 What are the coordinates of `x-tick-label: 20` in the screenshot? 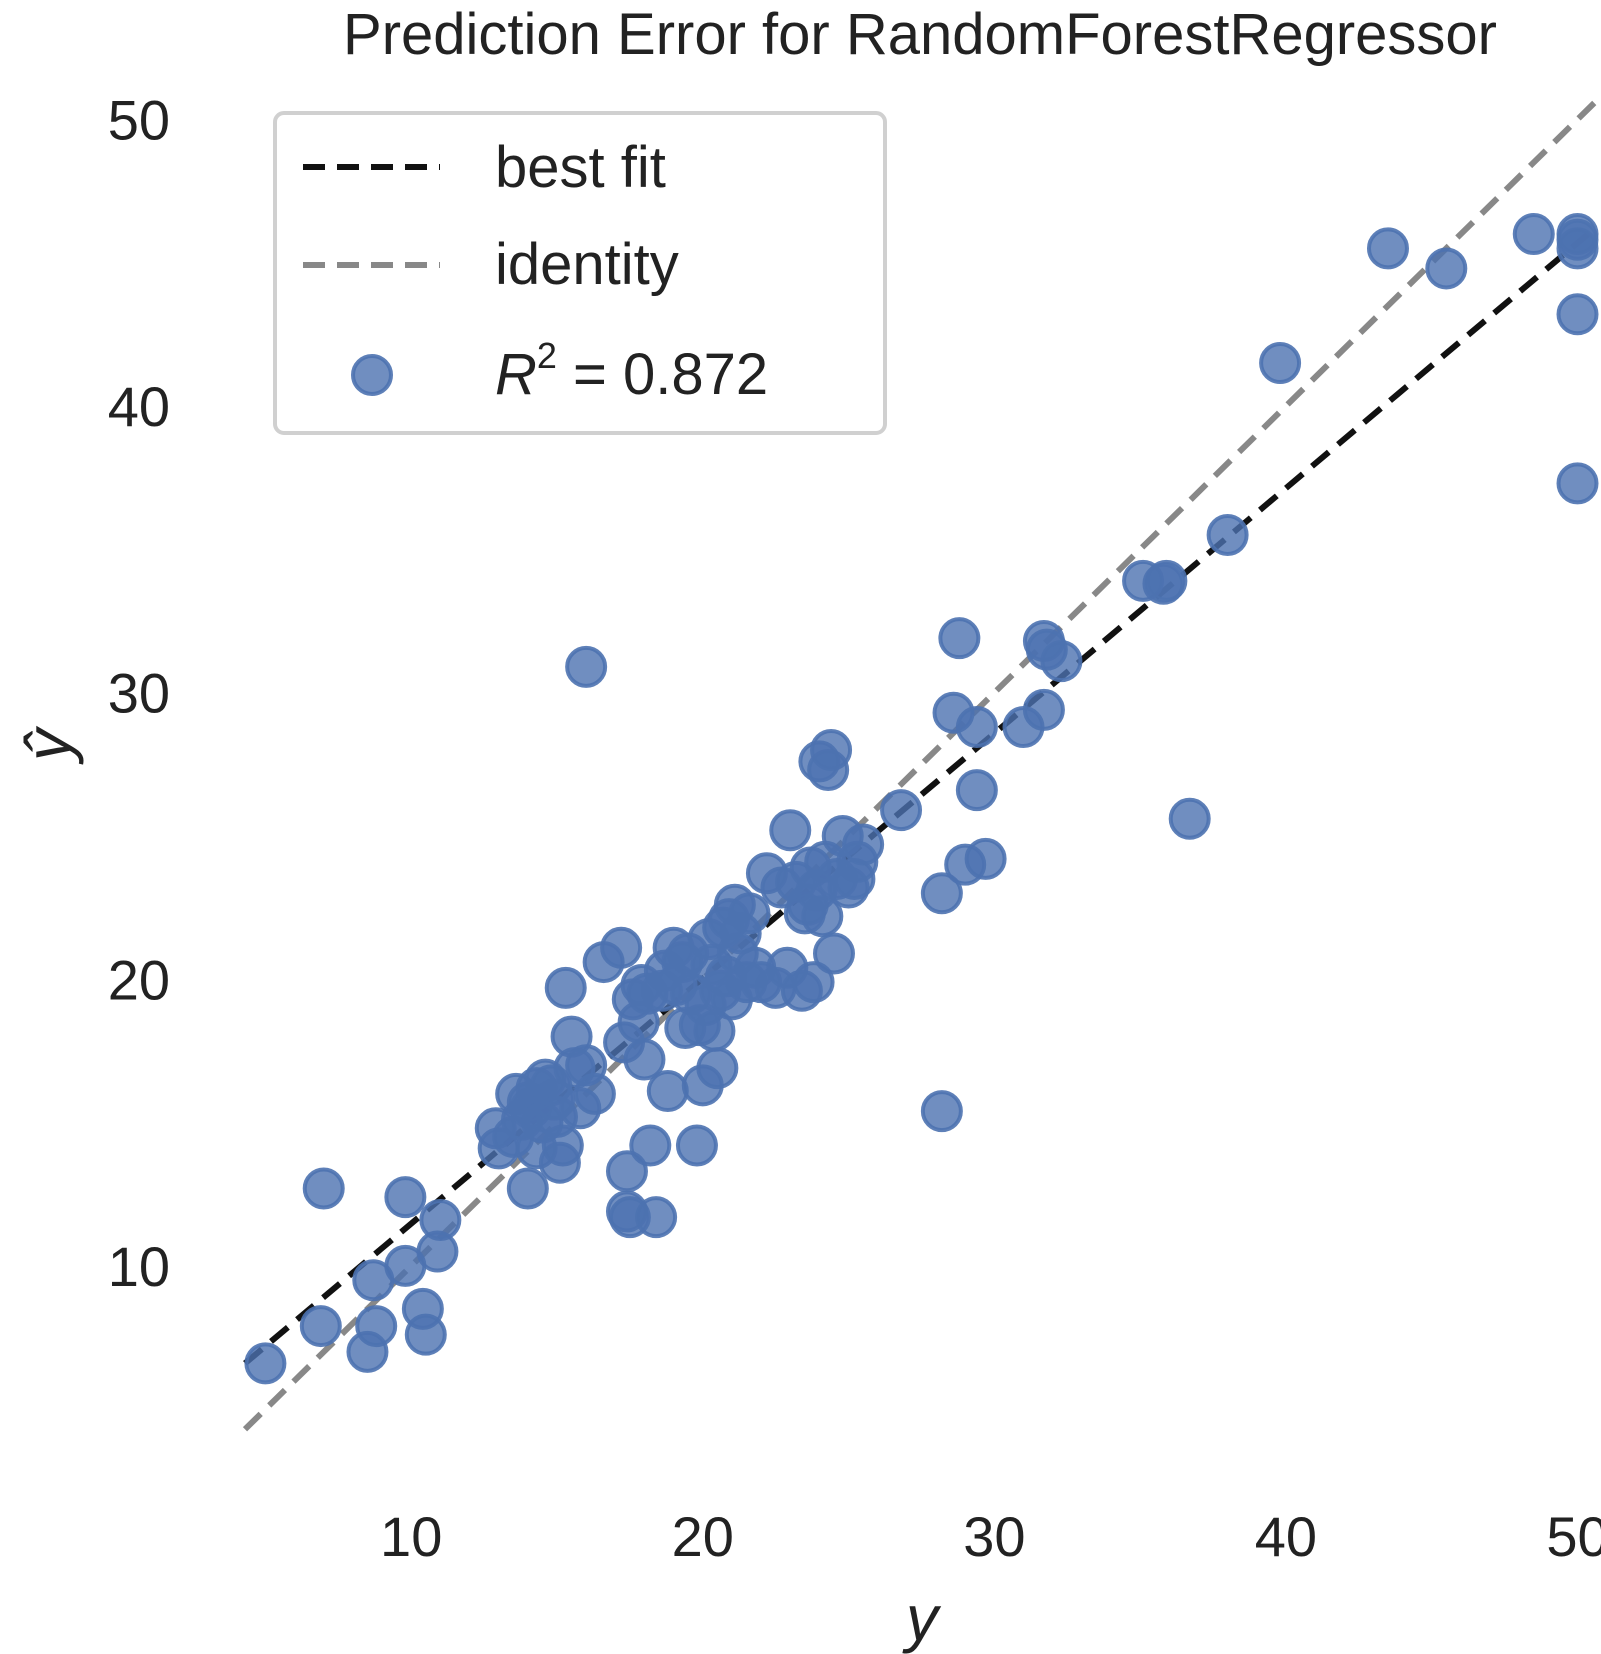 It's located at (703, 1536).